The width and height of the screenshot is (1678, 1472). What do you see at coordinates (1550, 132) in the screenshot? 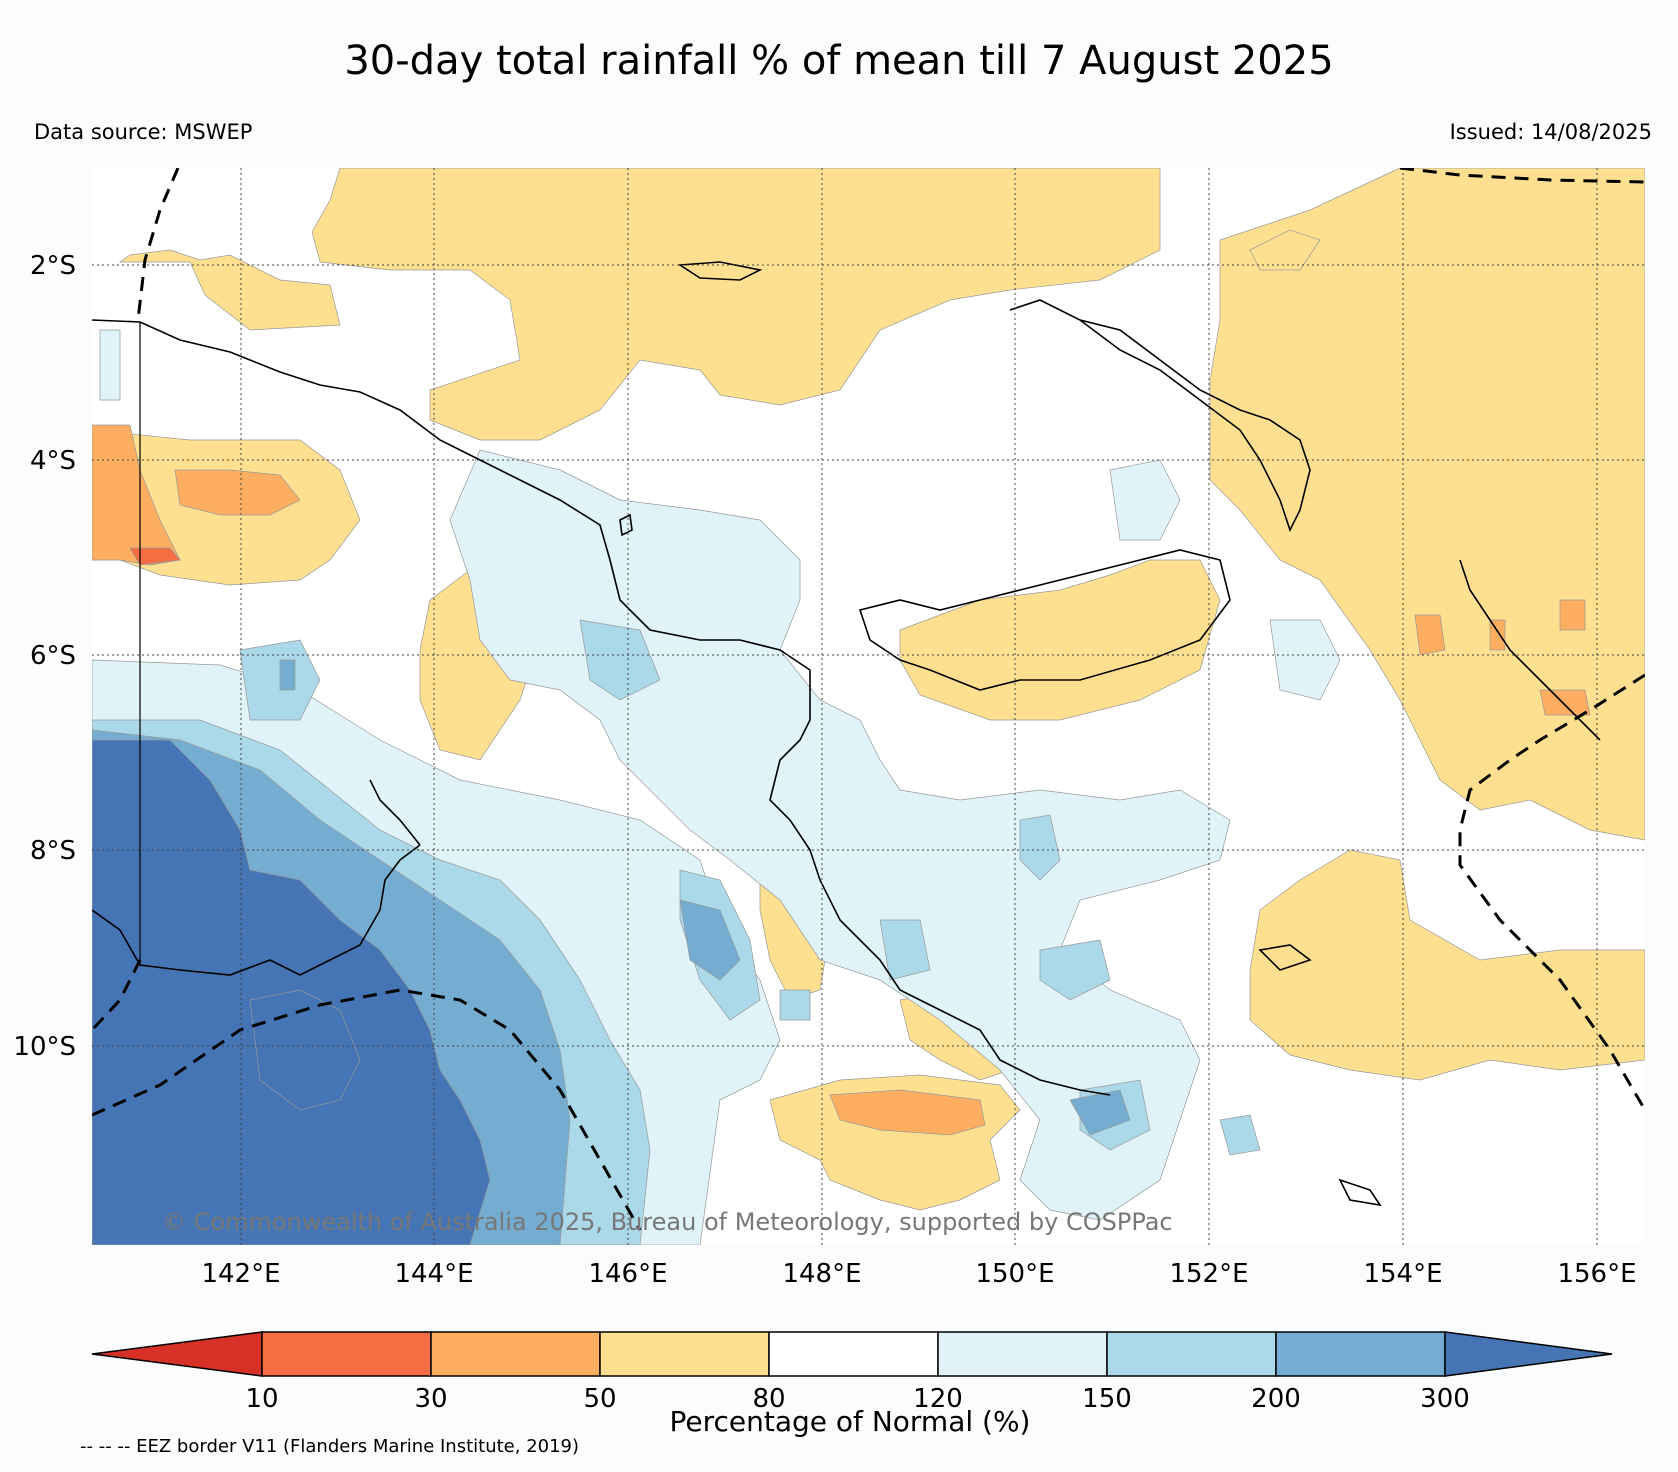
I see `issued-date-label: Issued: 14/08/2025` at bounding box center [1550, 132].